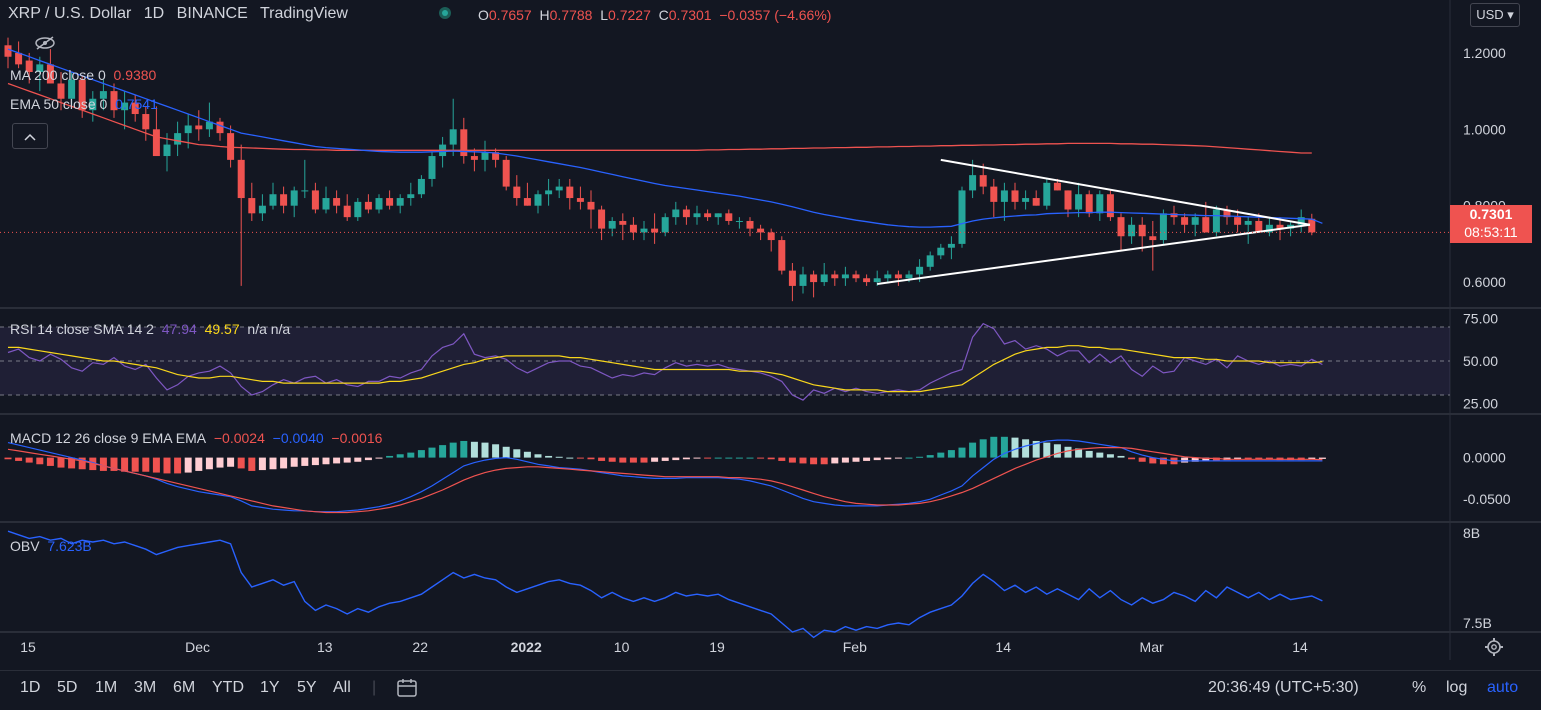 The width and height of the screenshot is (1541, 710). What do you see at coordinates (270, 687) in the screenshot?
I see `range-1y: 1Y` at bounding box center [270, 687].